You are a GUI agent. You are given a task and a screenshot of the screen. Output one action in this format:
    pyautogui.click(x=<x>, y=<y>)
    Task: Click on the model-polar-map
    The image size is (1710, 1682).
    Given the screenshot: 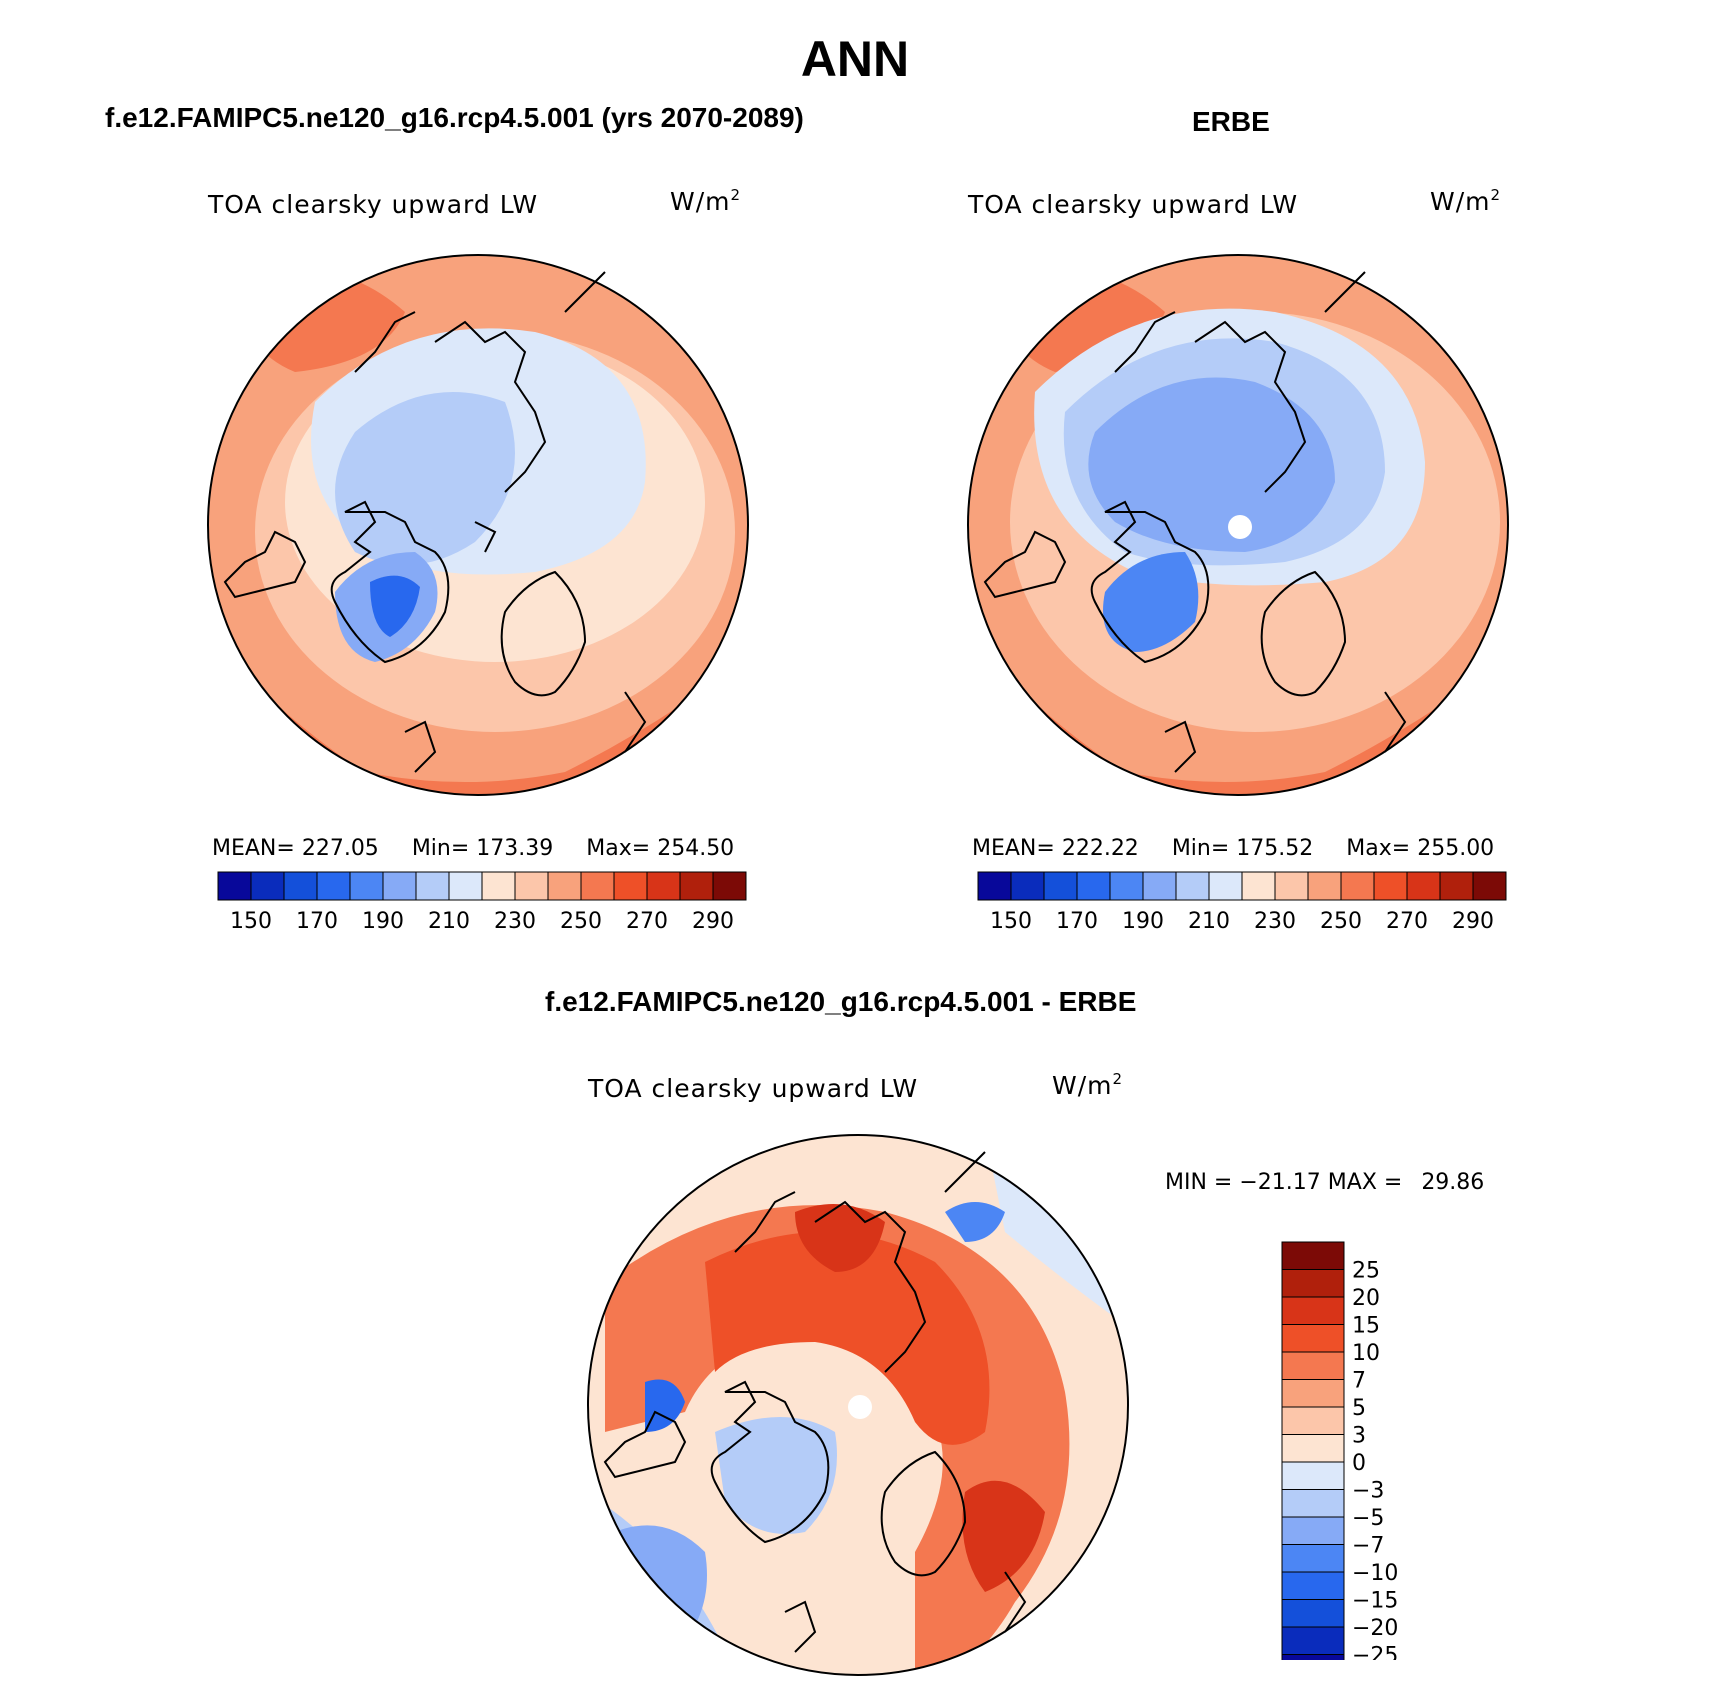 What is the action you would take?
    pyautogui.click(x=478, y=525)
    